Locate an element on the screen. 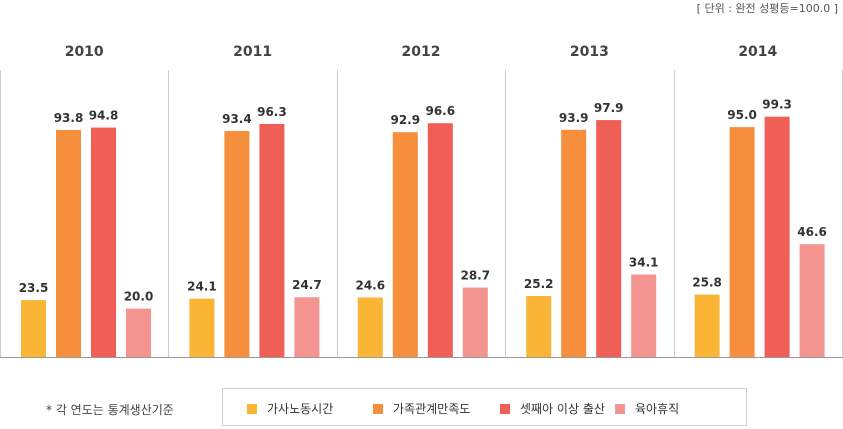  data-label: 97.9 is located at coordinates (609, 108).